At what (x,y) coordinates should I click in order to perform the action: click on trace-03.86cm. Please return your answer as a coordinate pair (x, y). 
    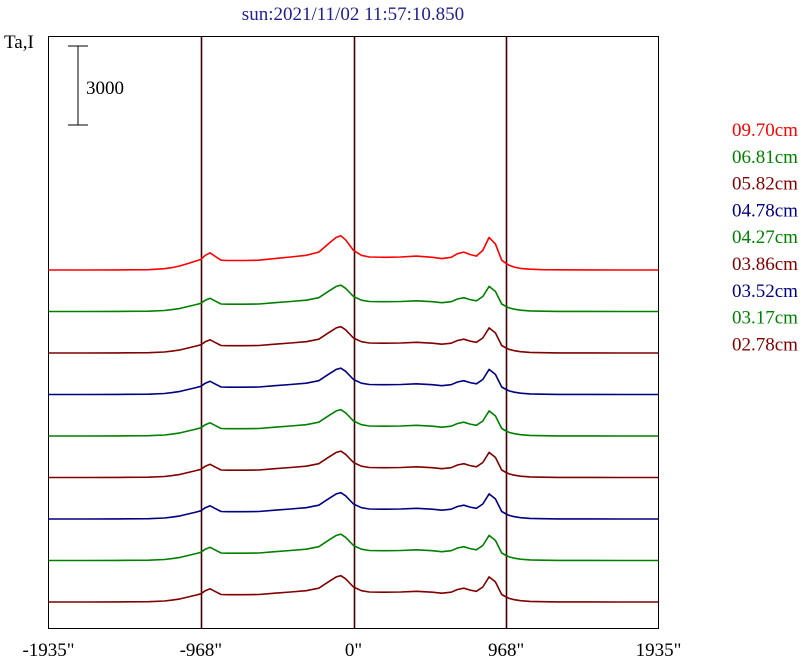
    Looking at the image, I should click on (353, 464).